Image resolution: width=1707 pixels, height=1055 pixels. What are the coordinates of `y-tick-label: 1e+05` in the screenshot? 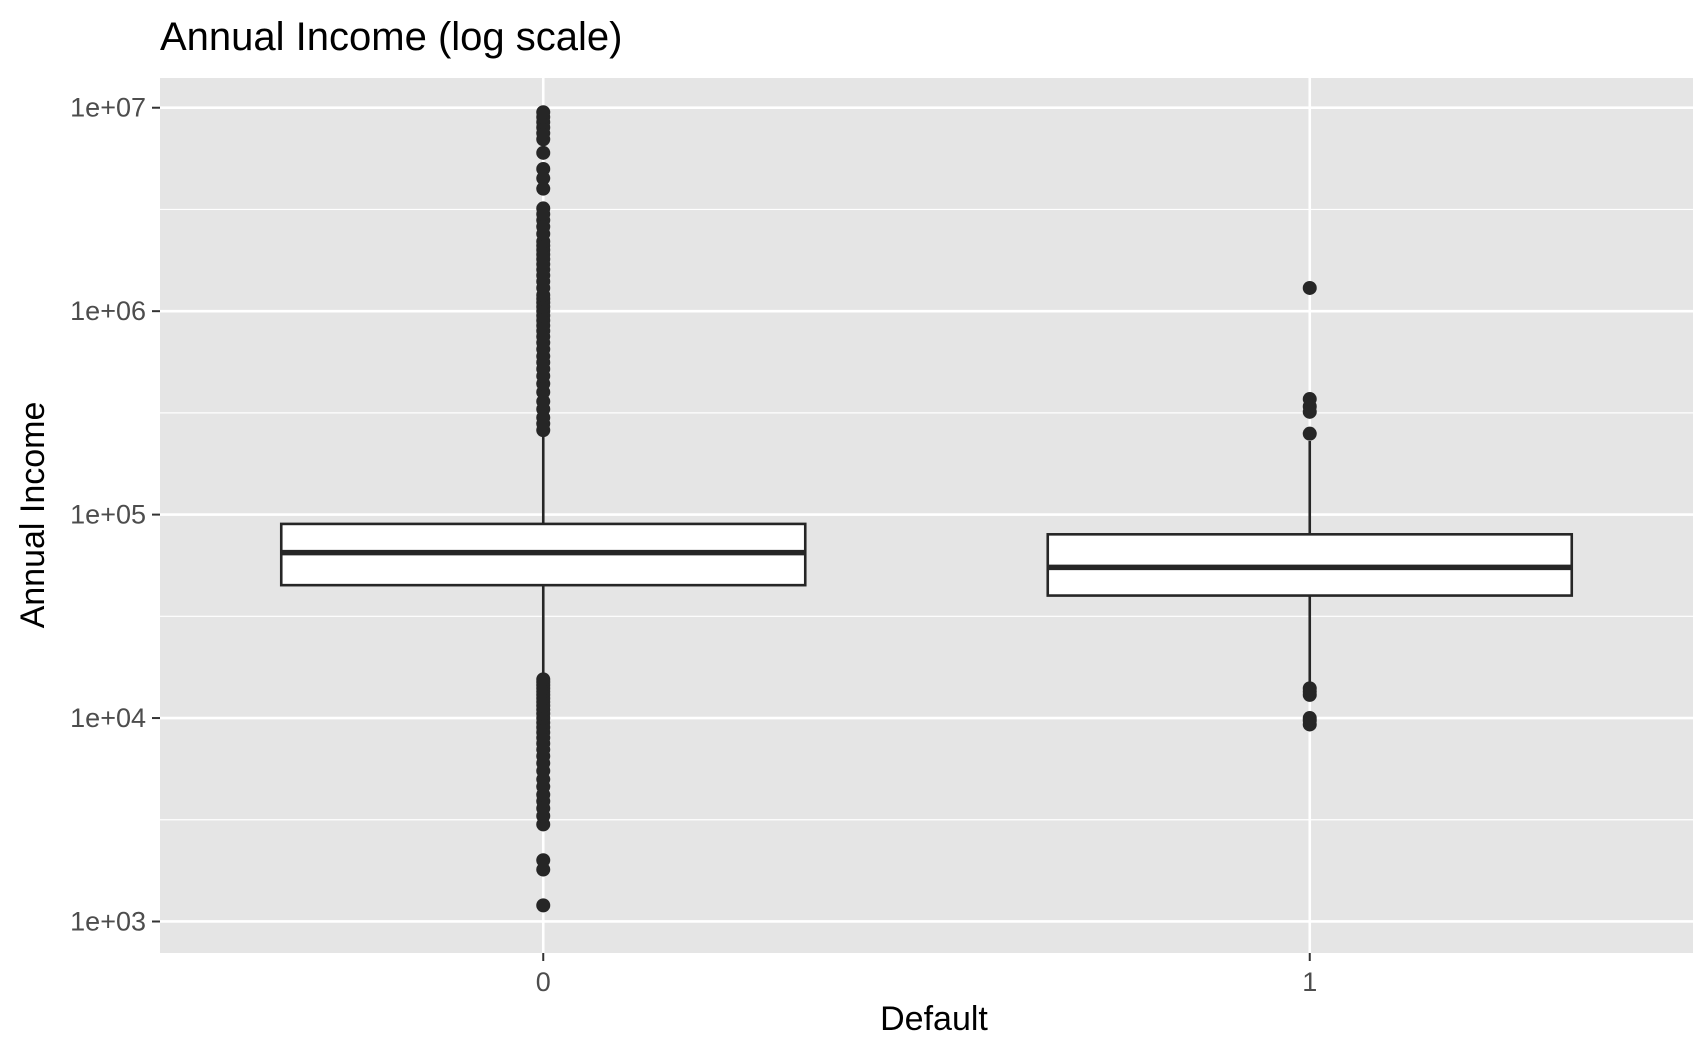 It's located at (108, 515).